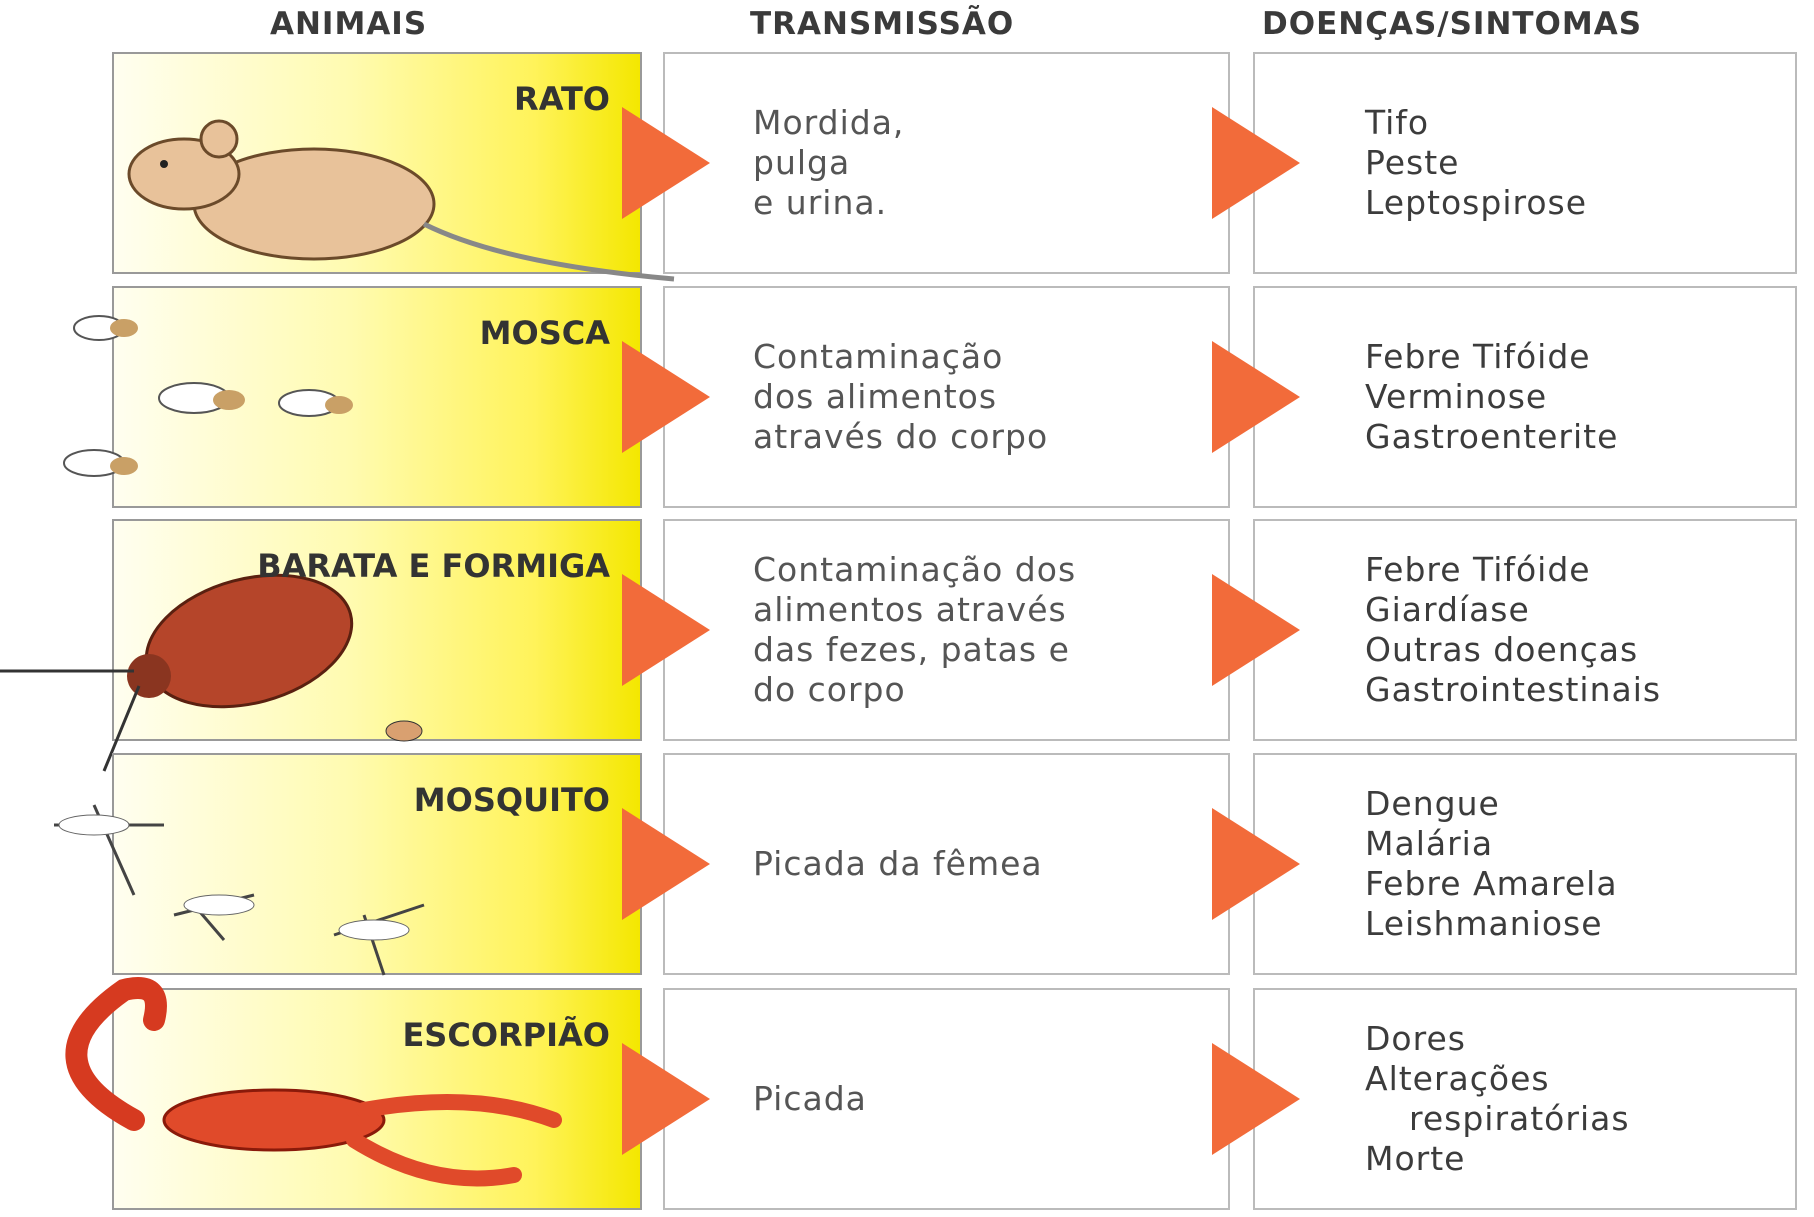 Image resolution: width=1814 pixels, height=1217 pixels. I want to click on text-line: Dengue, so click(1432, 803).